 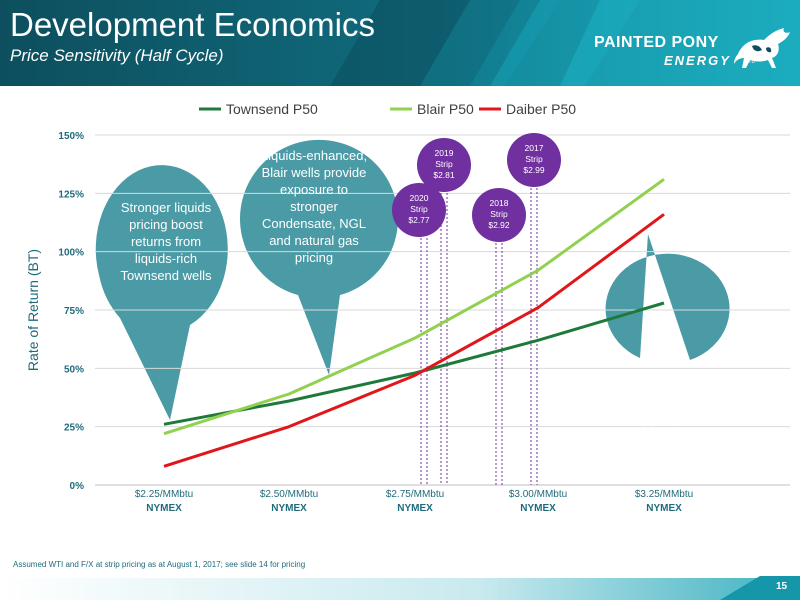 I want to click on strip-badge-year: 2017, so click(x=534, y=148).